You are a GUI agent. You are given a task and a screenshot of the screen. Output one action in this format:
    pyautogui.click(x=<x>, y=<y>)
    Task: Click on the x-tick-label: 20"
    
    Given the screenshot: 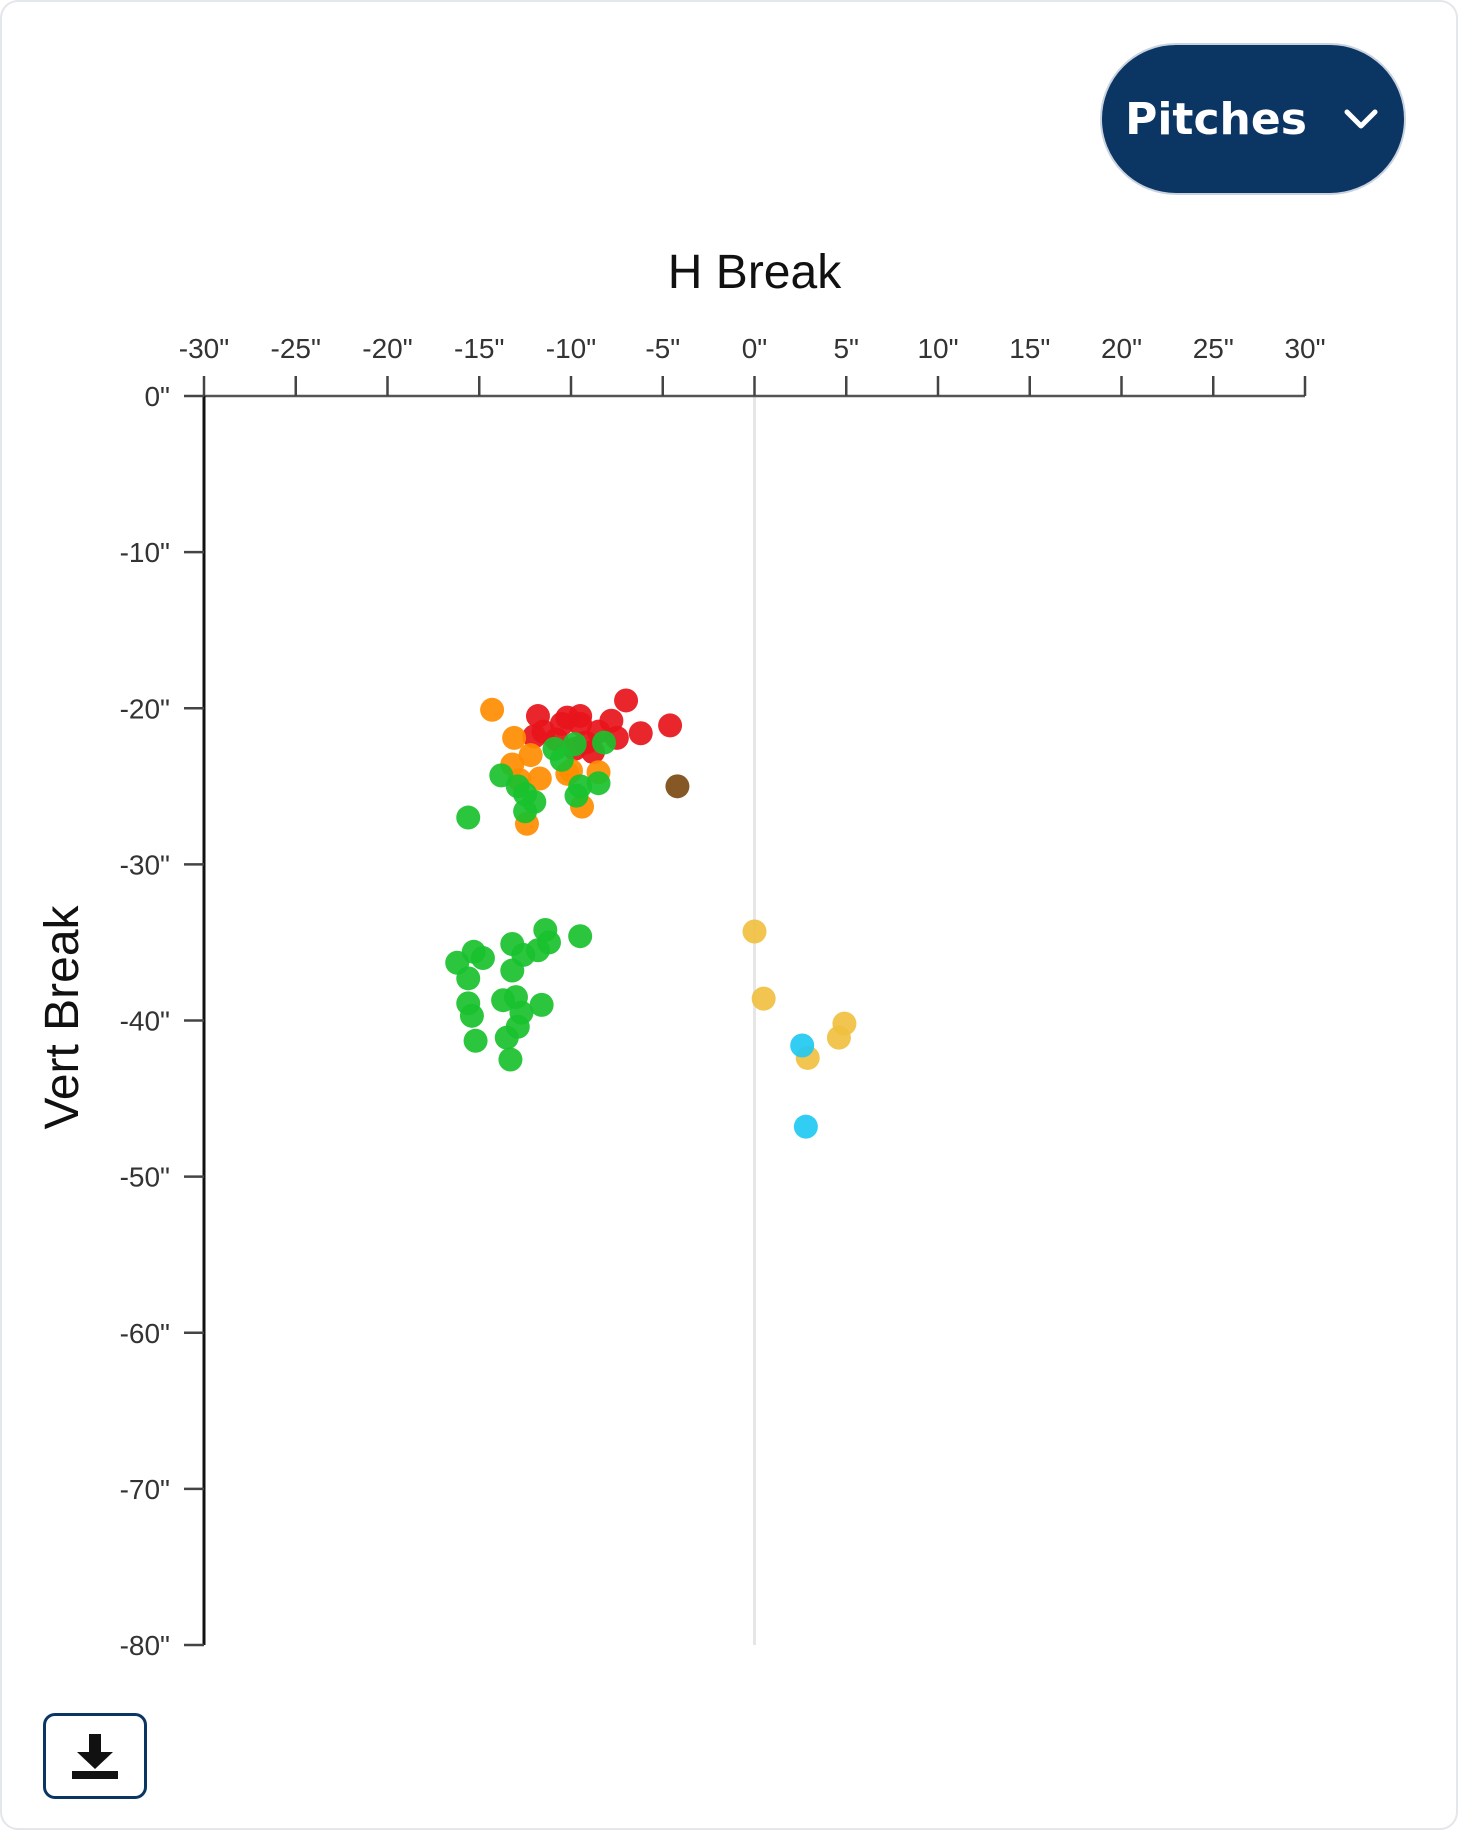 What is the action you would take?
    pyautogui.click(x=1121, y=348)
    